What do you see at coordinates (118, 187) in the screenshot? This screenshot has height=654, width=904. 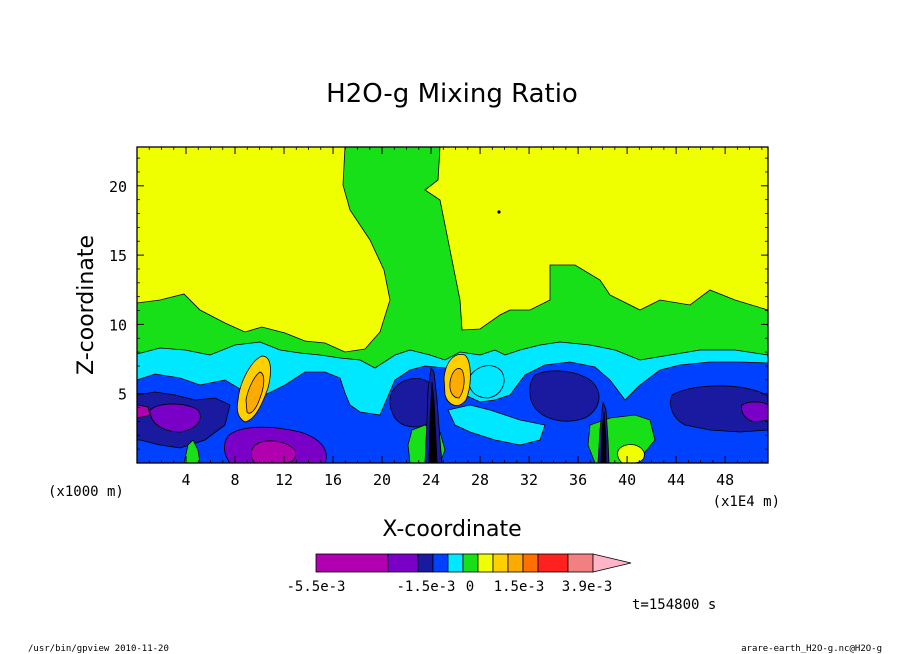 I see `y-tick-label: 20` at bounding box center [118, 187].